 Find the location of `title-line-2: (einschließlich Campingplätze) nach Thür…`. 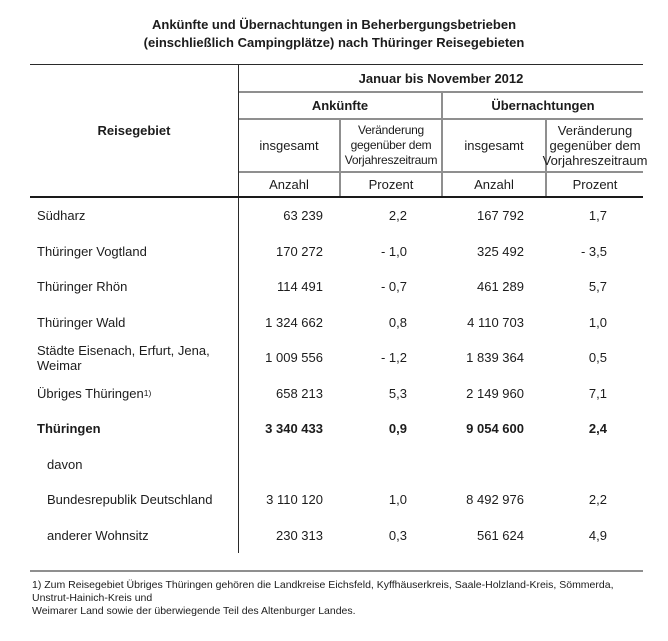

title-line-2: (einschließlich Campingplätze) nach Thür… is located at coordinates (334, 42).